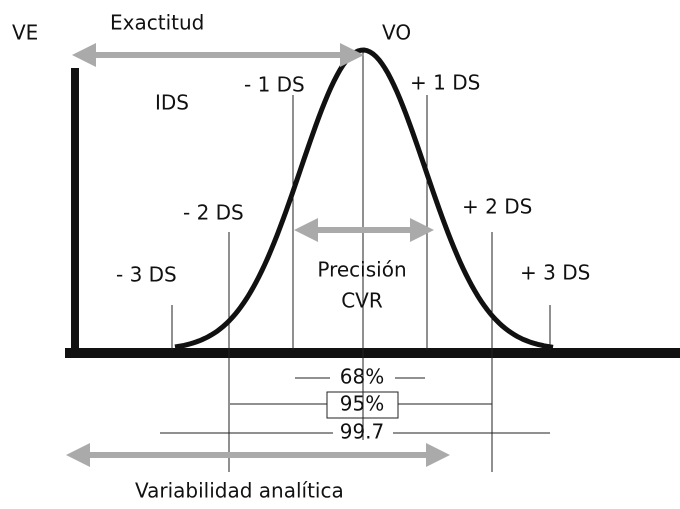 The height and width of the screenshot is (509, 680). I want to click on label: + 3 DS, so click(555, 273).